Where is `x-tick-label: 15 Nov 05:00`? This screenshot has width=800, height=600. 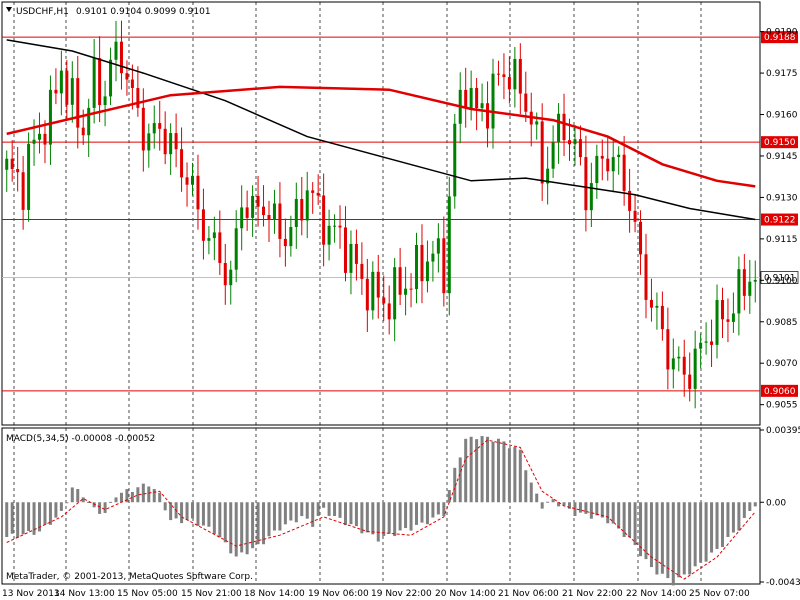 x-tick-label: 15 Nov 05:00 is located at coordinates (147, 594).